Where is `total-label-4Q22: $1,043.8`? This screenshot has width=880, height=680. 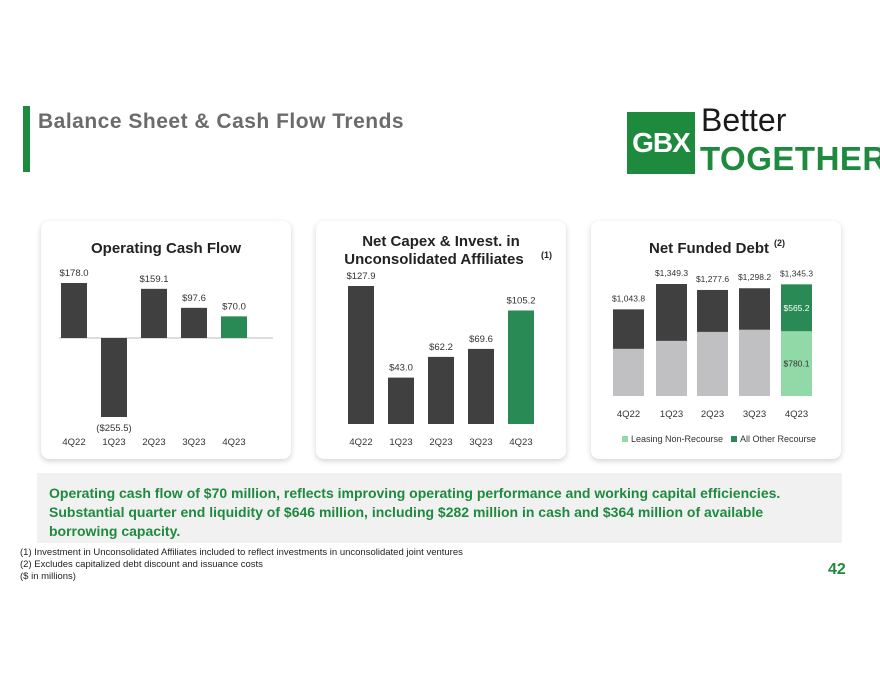
total-label-4Q22: $1,043.8 is located at coordinates (628, 298).